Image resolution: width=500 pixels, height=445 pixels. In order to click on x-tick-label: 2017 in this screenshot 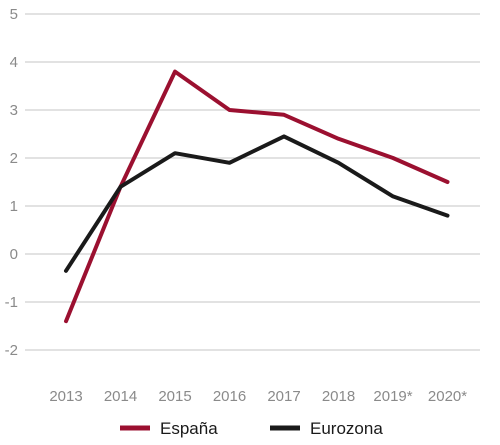, I will do `click(283, 396)`.